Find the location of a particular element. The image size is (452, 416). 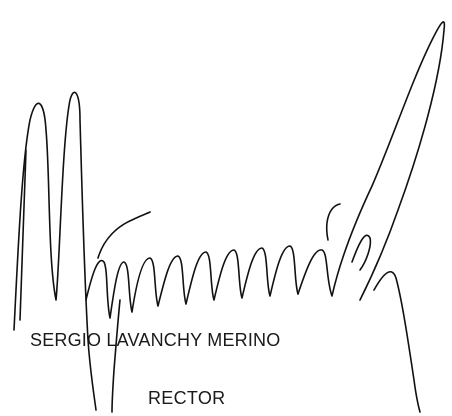

signatory-name: SERGIO LAVANCHY MERINO is located at coordinates (155, 340).